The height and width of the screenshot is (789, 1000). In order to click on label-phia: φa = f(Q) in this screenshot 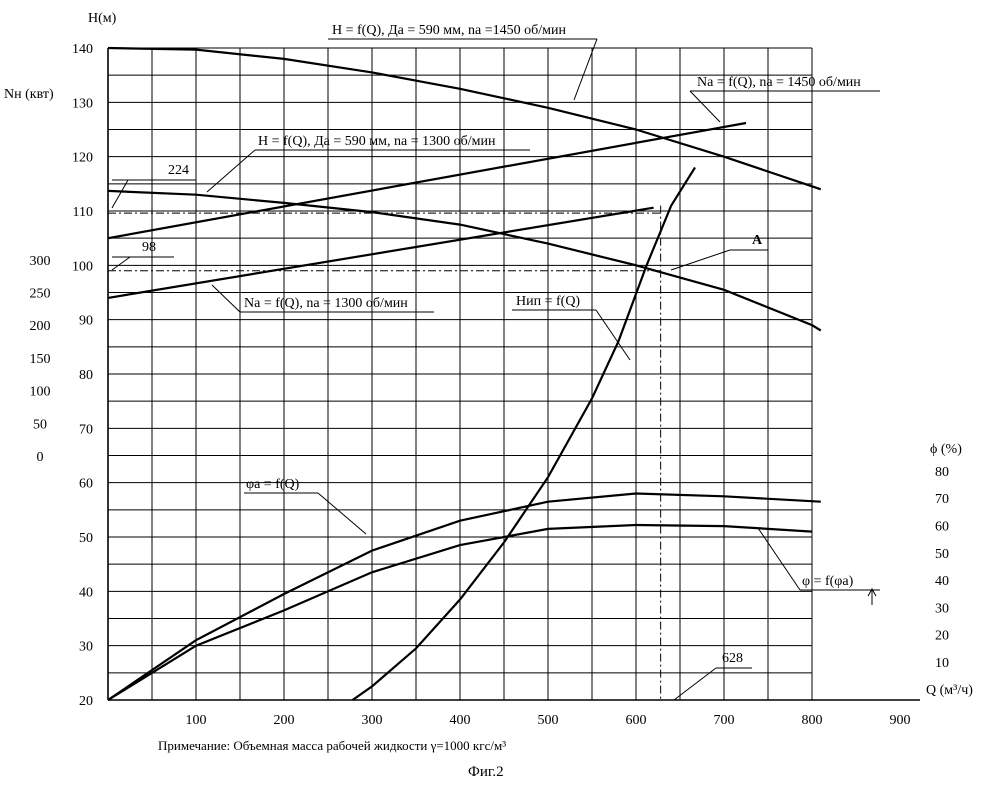, I will do `click(305, 505)`.